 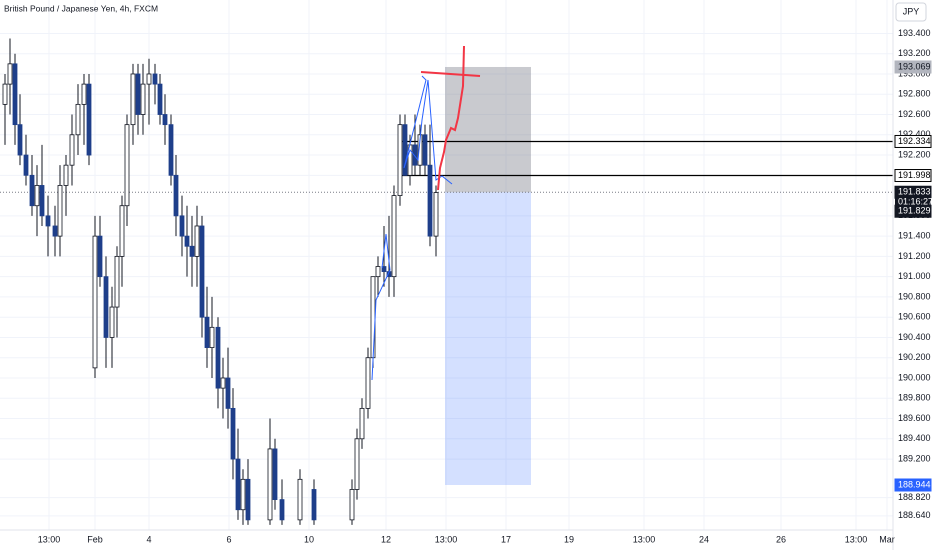 I want to click on x-tick-label: 26, so click(x=781, y=539).